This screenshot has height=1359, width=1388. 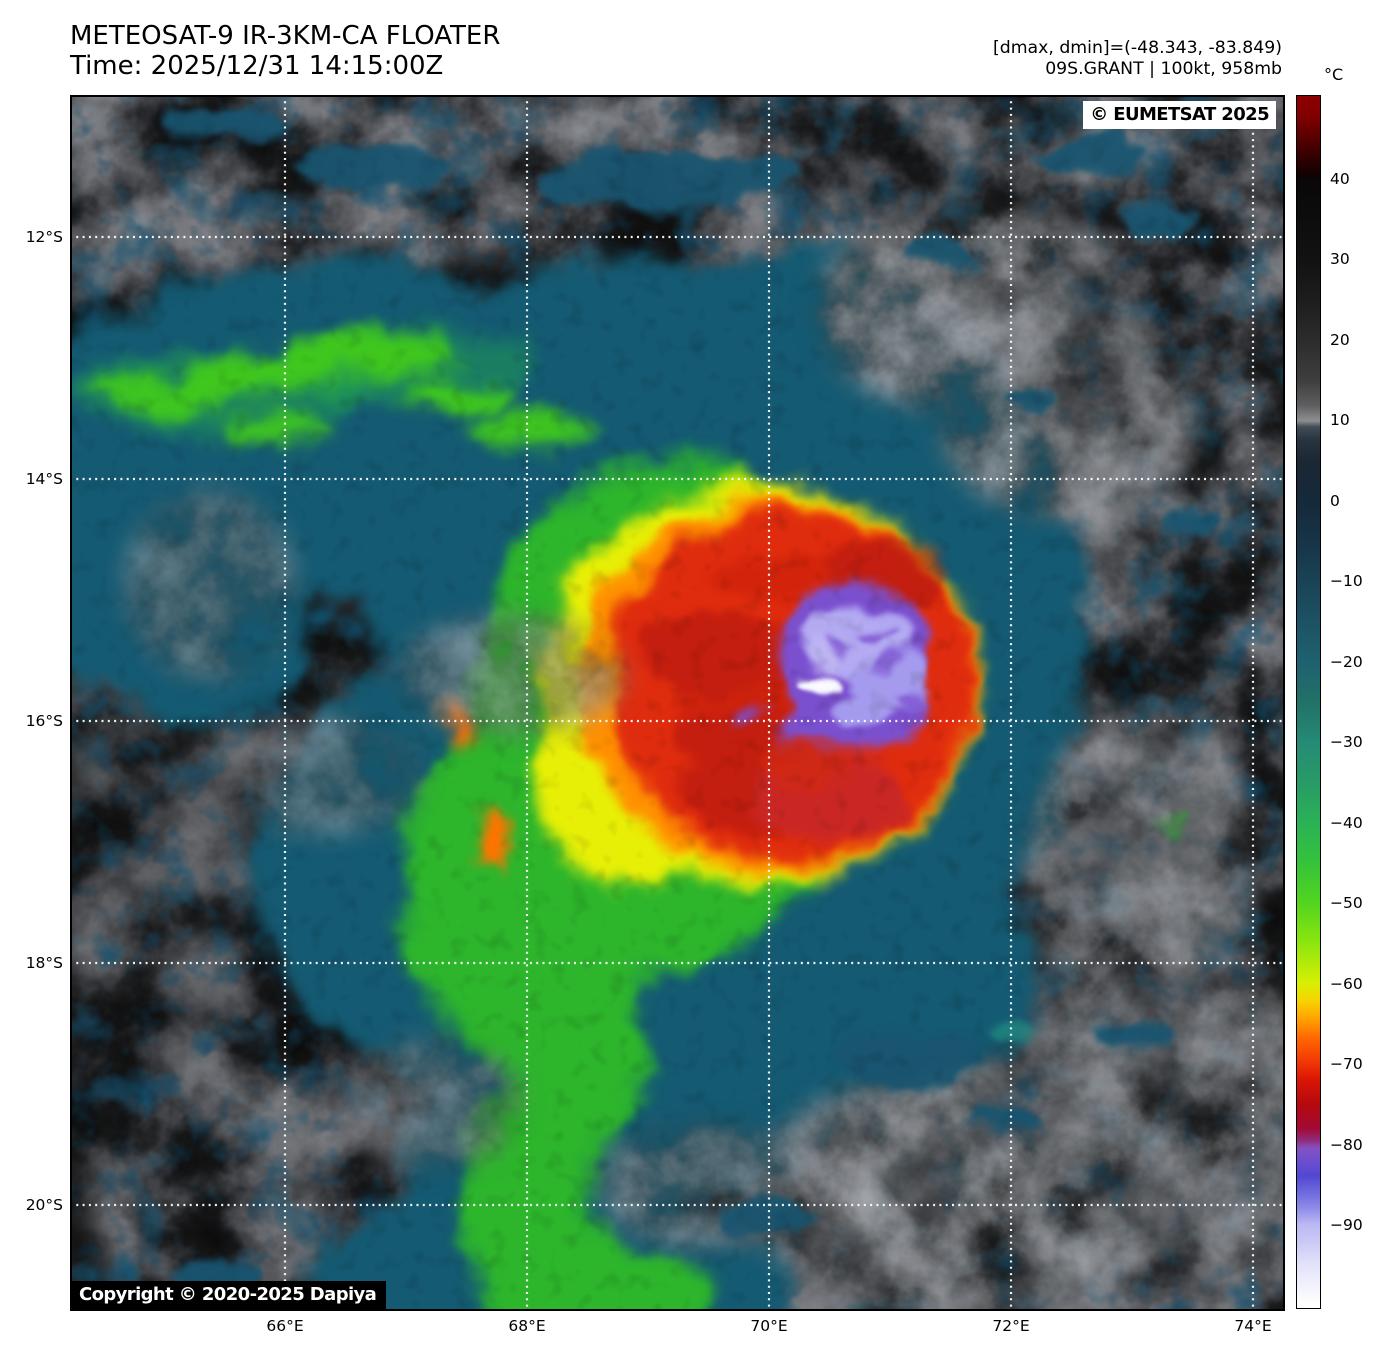 What do you see at coordinates (44, 963) in the screenshot?
I see `y-tick-18s: 18°S` at bounding box center [44, 963].